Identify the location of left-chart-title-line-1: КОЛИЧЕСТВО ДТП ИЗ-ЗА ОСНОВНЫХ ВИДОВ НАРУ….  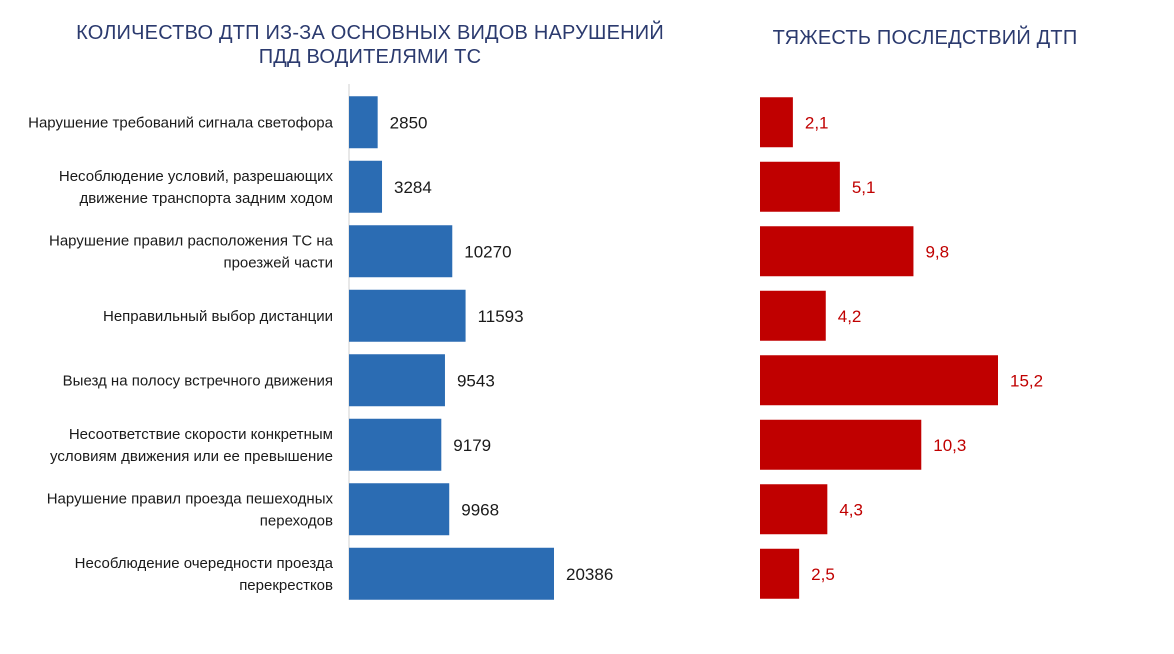
(370, 33).